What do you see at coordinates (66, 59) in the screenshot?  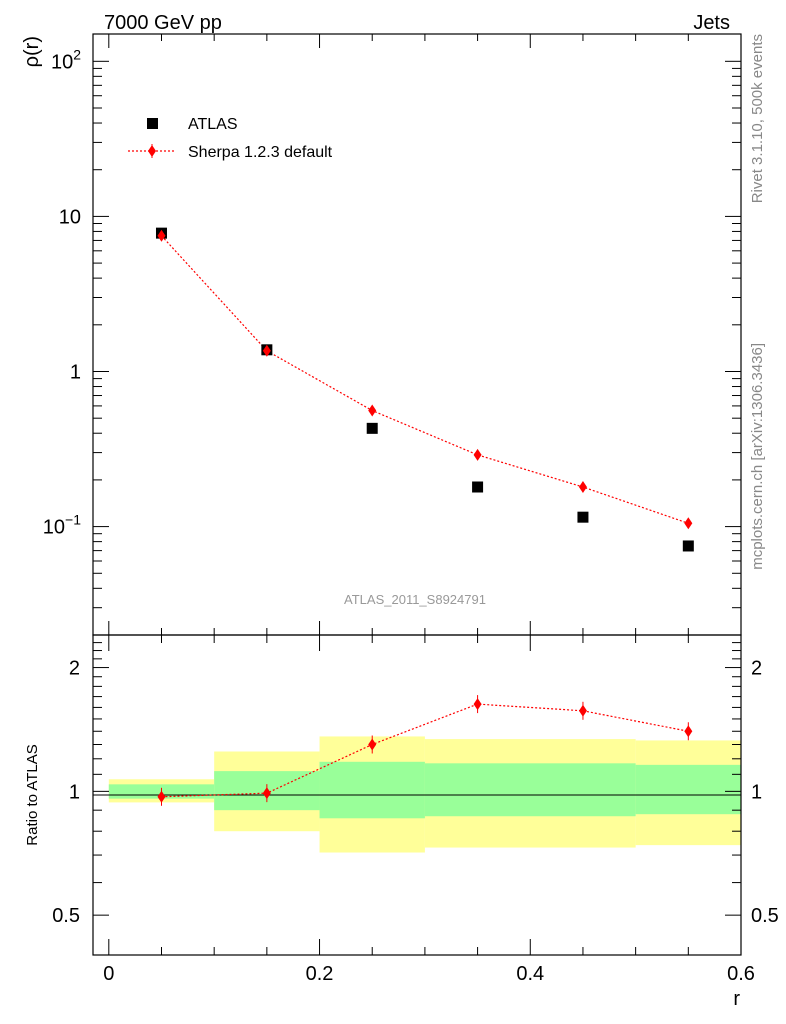 I see `main-y-tick-label: 10²` at bounding box center [66, 59].